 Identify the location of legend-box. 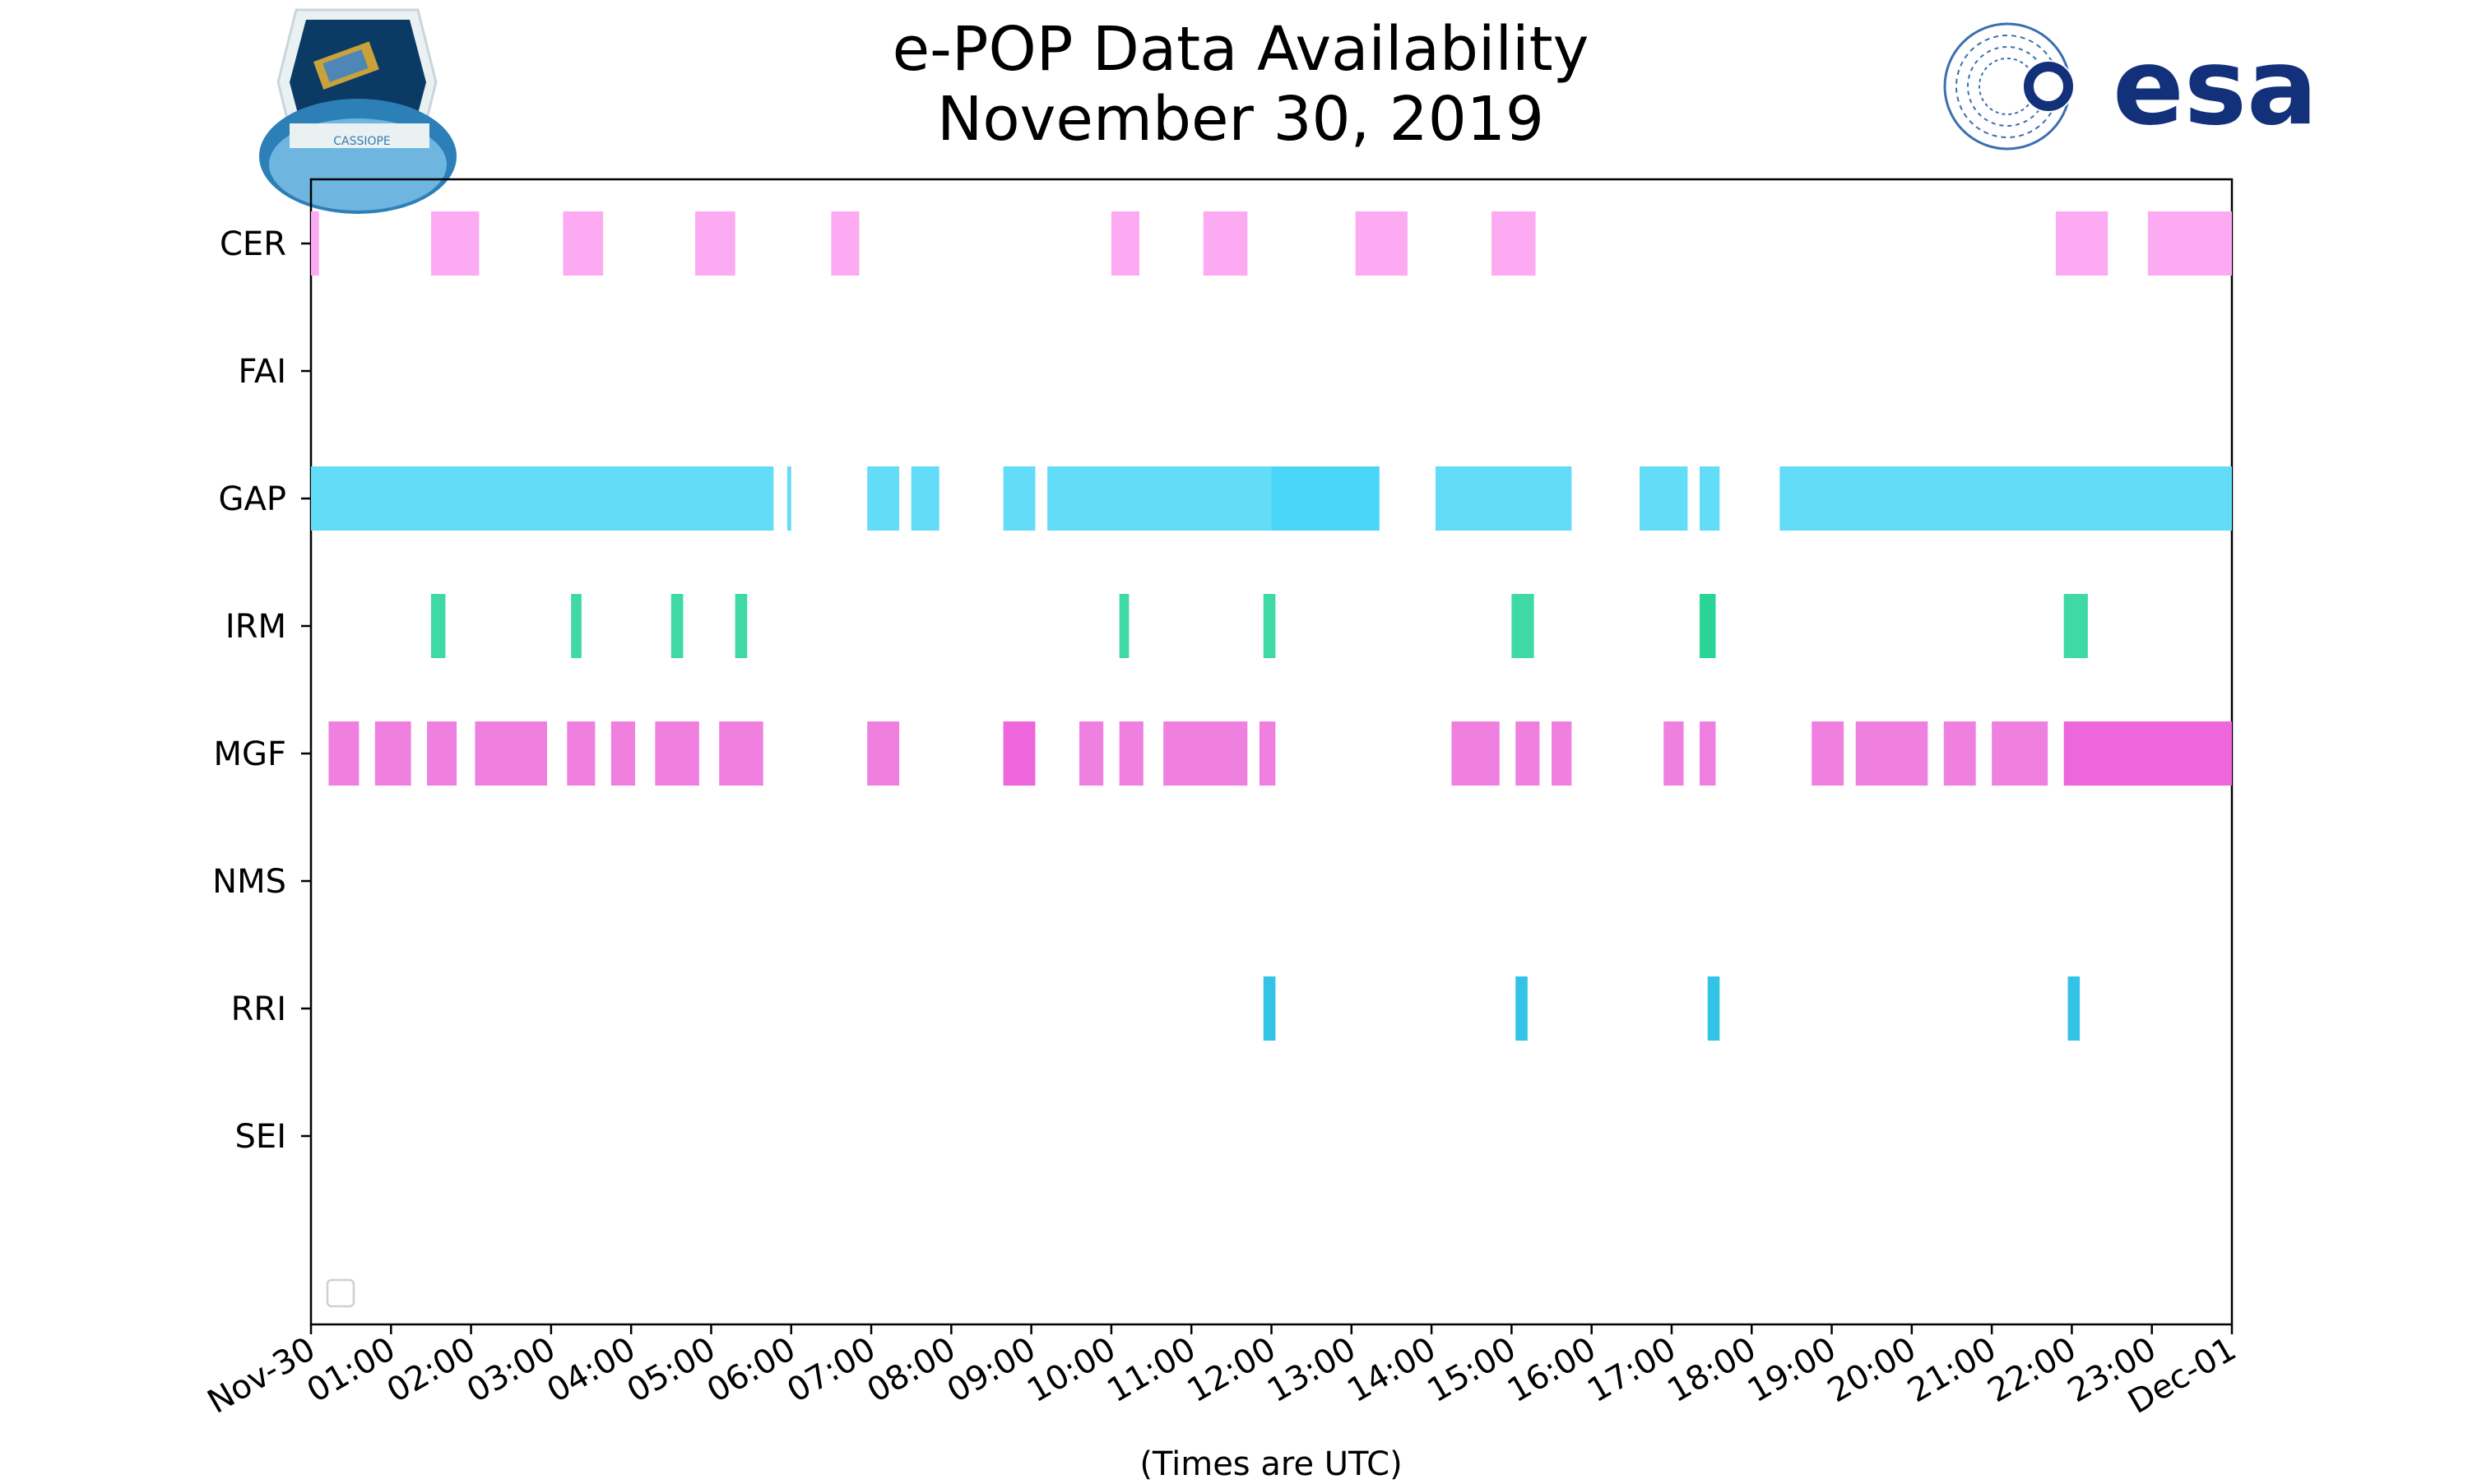
(340, 1293).